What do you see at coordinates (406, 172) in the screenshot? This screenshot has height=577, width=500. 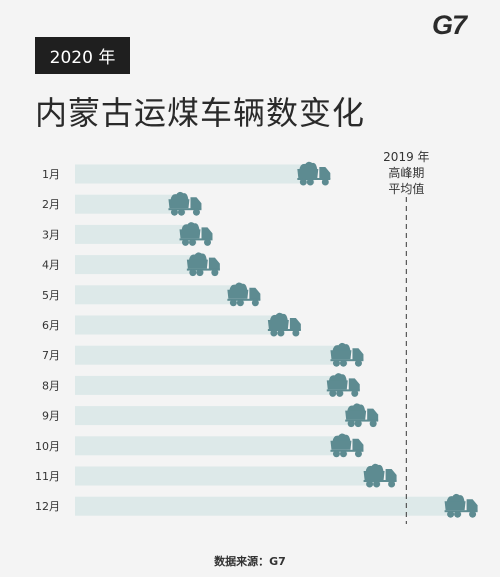 I see `reference-line-label-2: 高峰期` at bounding box center [406, 172].